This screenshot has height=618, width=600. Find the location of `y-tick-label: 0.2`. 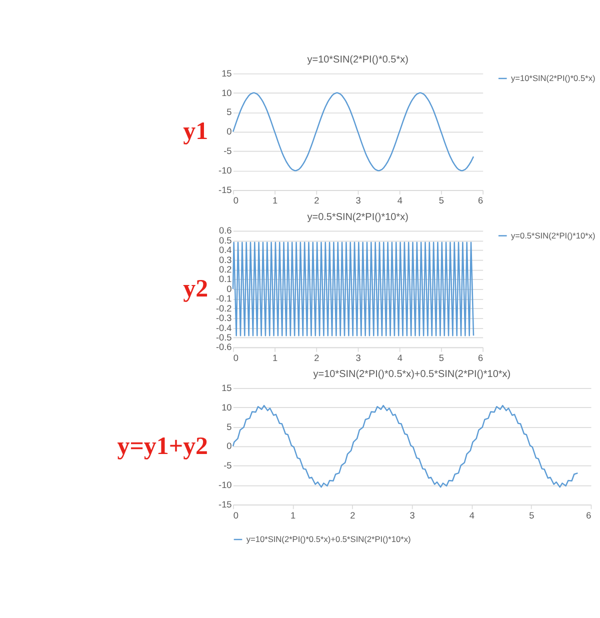

y-tick-label: 0.2 is located at coordinates (225, 269).